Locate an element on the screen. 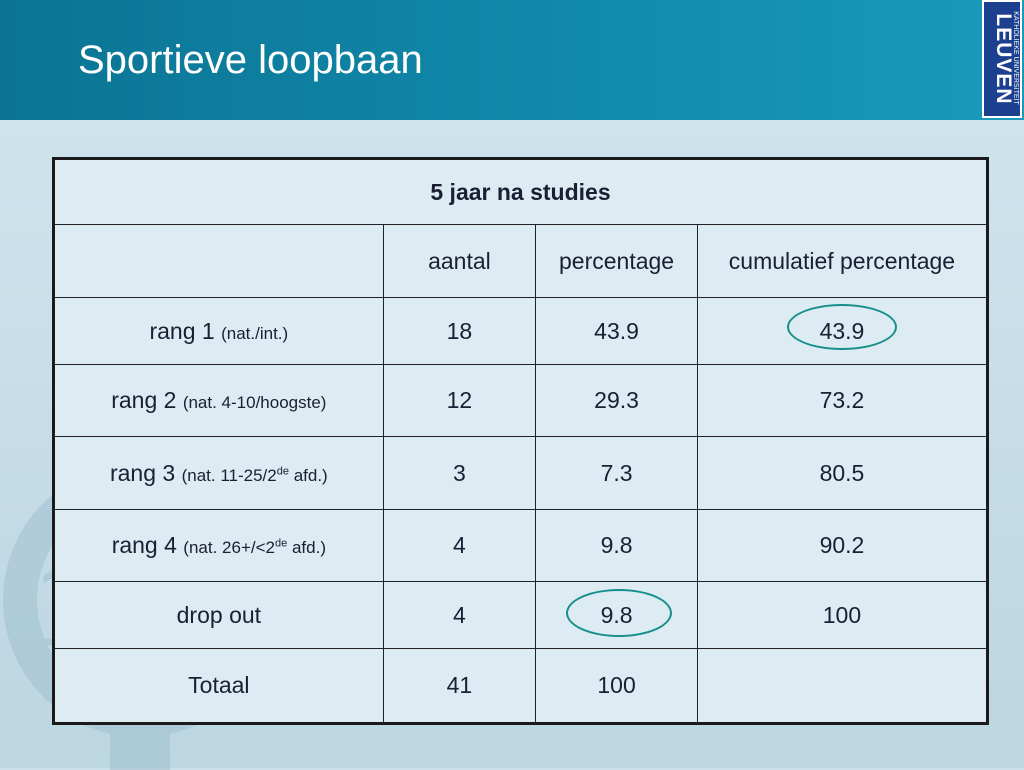 The image size is (1024, 770). table-row-total: Totaal 41 100 is located at coordinates (521, 686).